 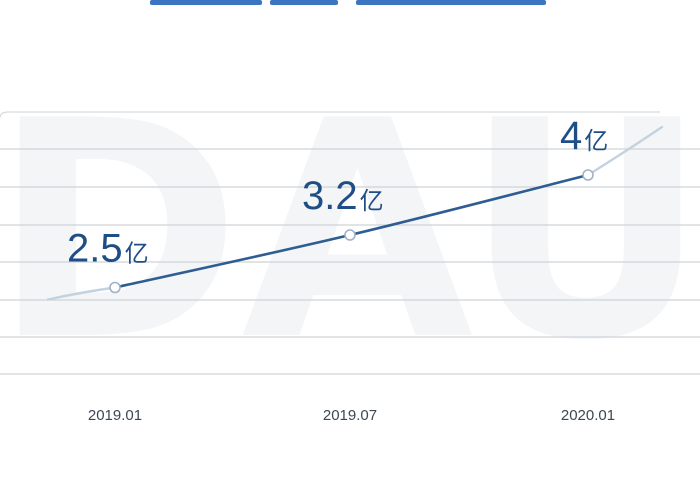 I want to click on x-axis-ticks: 2019.01 2019.07 2020.01, so click(x=351, y=415).